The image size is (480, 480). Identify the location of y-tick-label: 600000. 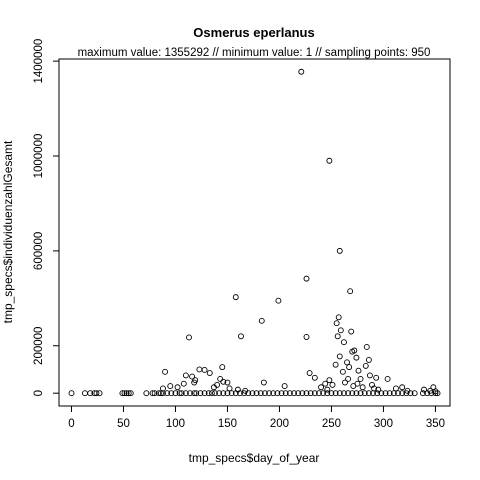
(39, 251).